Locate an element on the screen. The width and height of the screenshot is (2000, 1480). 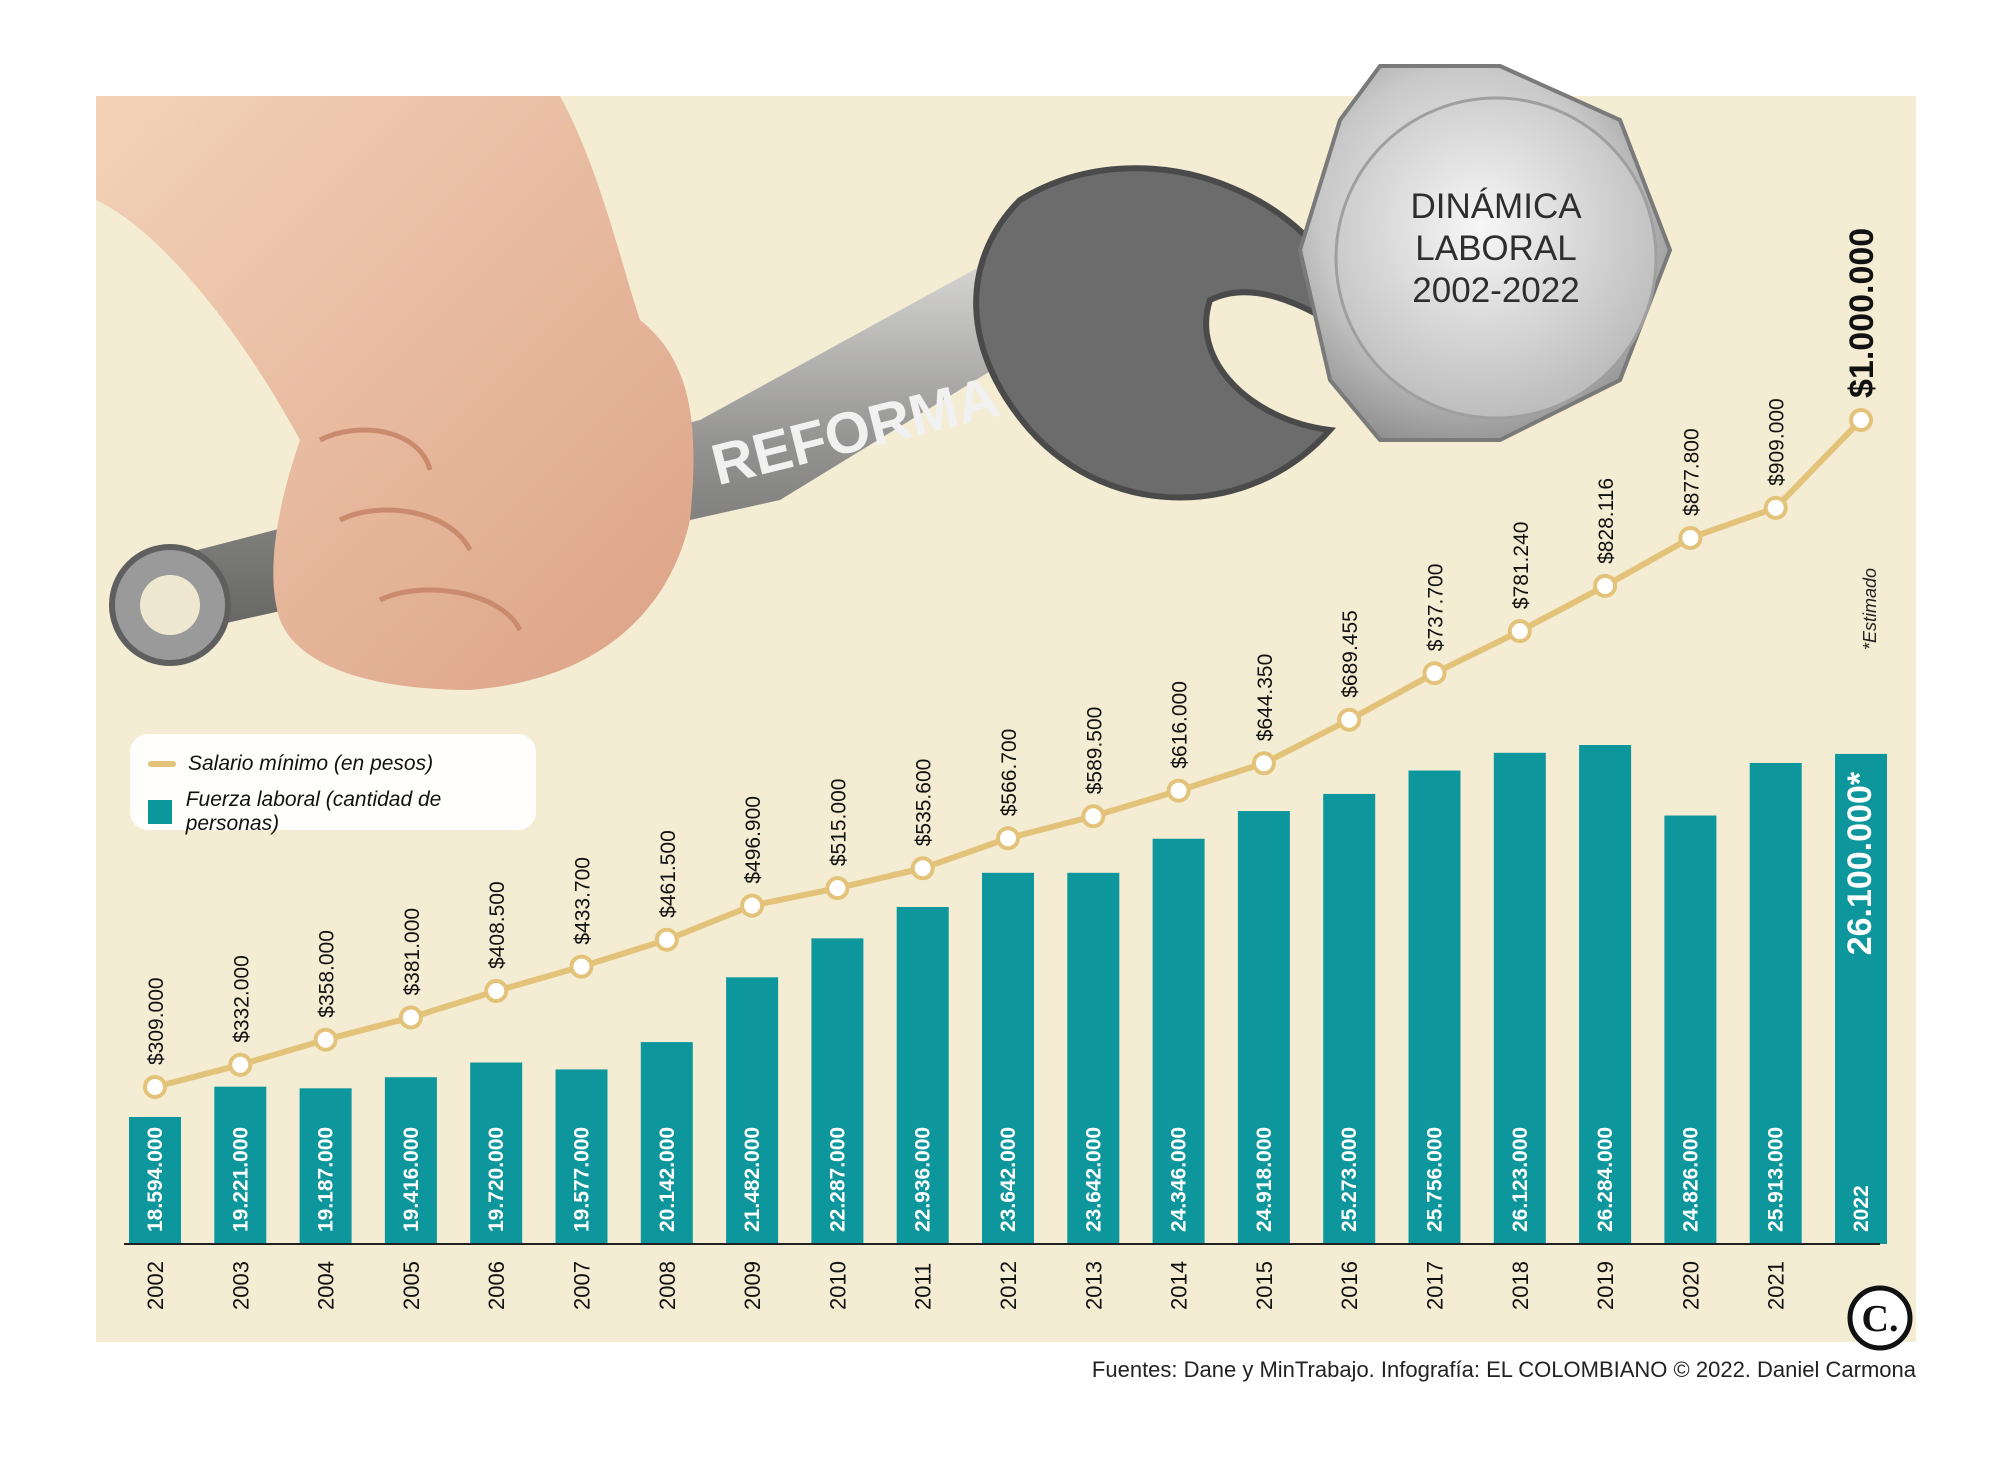
bar-2003 is located at coordinates (240, 1165).